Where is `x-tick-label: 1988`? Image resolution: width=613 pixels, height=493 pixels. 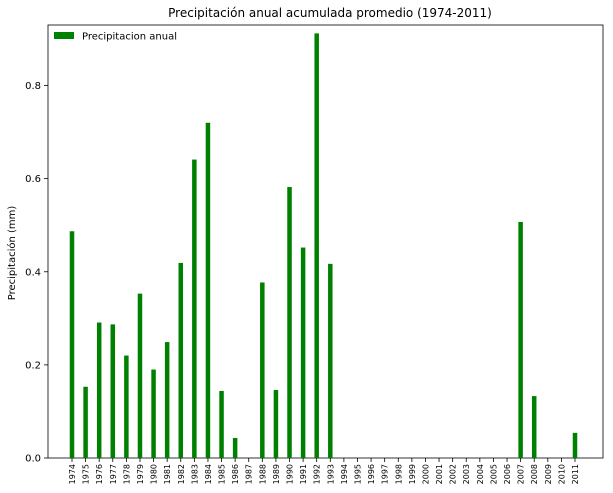 x-tick-label: 1988 is located at coordinates (262, 474).